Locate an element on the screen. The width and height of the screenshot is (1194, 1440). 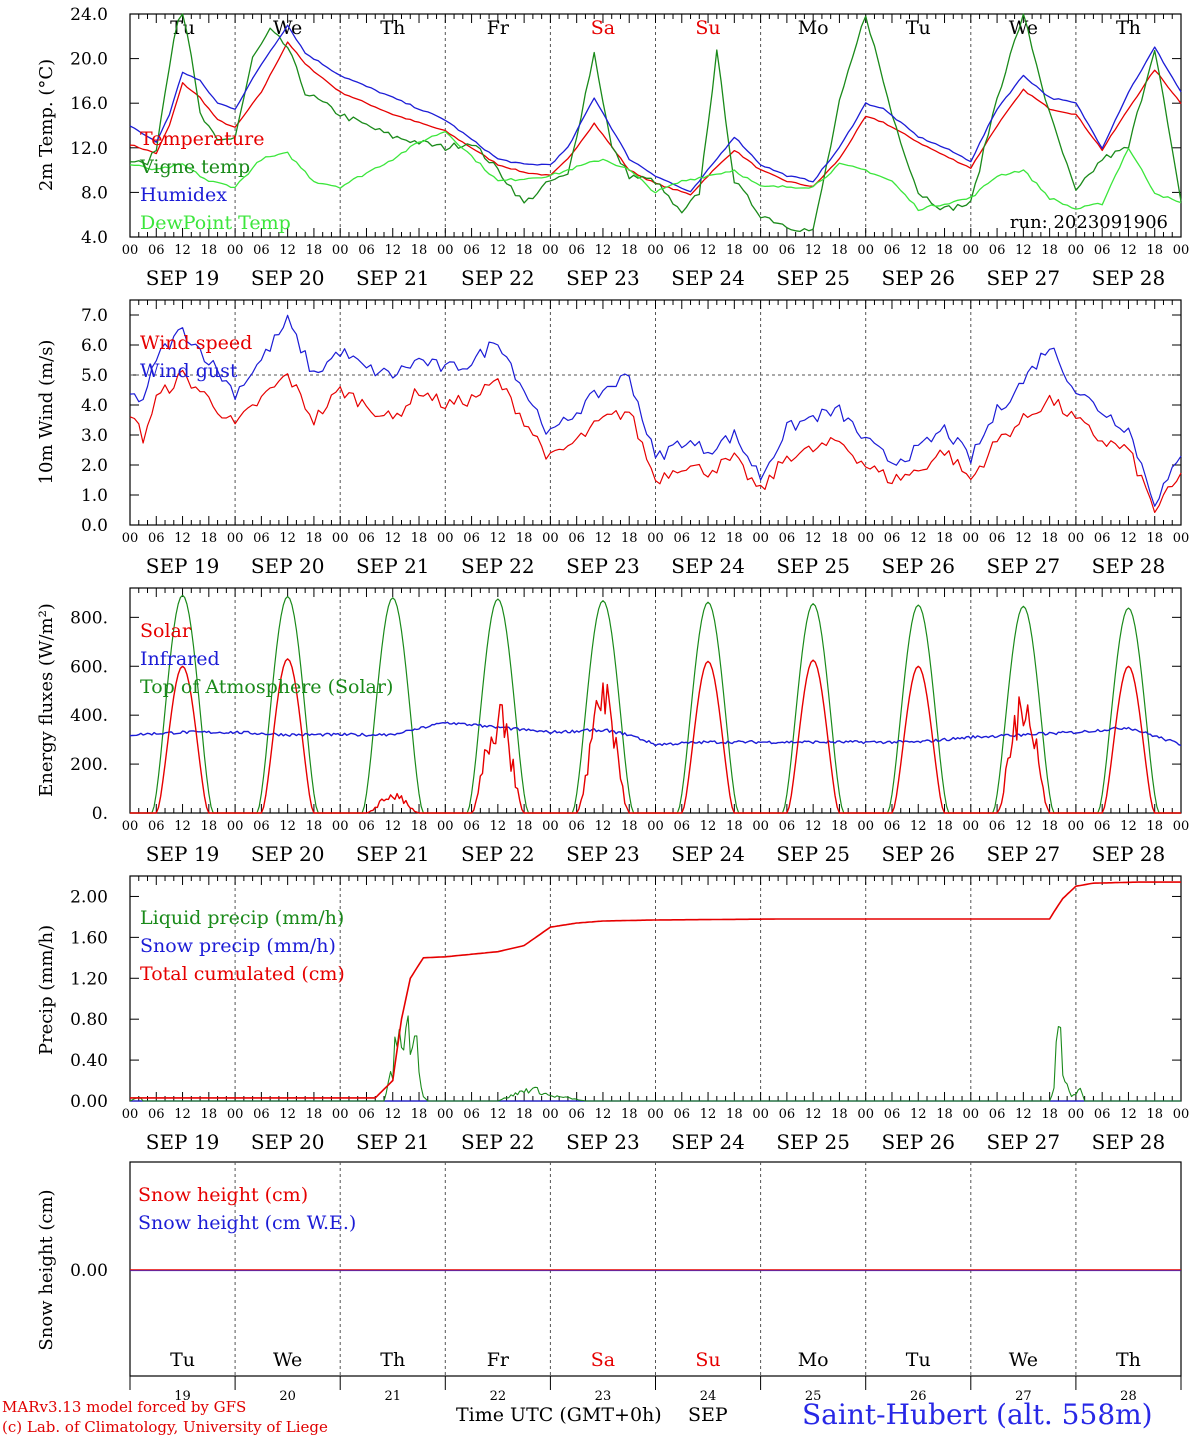
y-tick-label: 200. is located at coordinates (89, 765).